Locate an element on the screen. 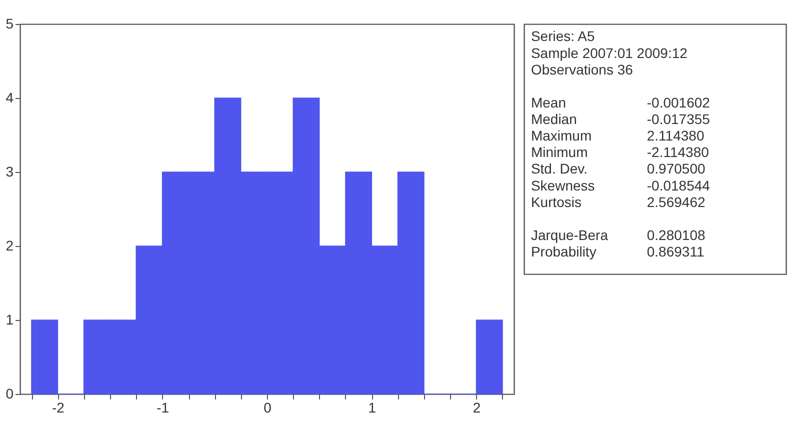 This screenshot has height=427, width=809. text: Maximum 2.114380 is located at coordinates (617, 136).